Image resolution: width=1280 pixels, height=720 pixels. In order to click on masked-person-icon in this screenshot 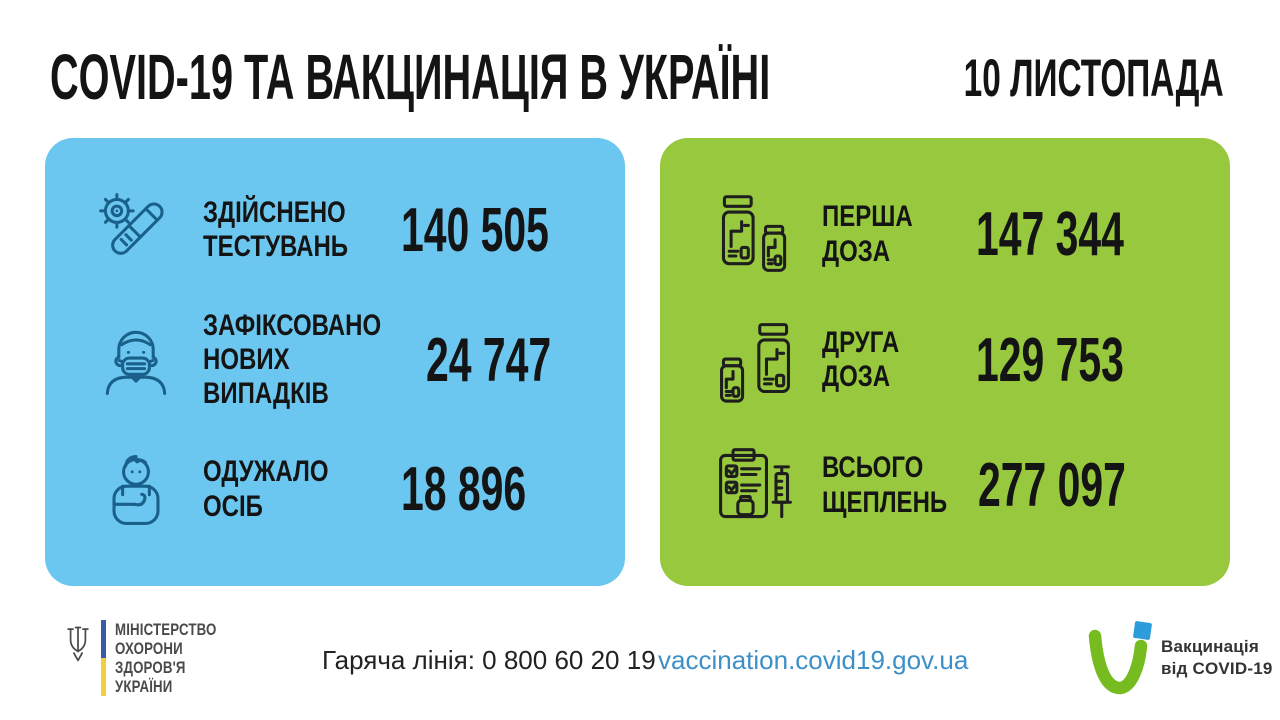, I will do `click(148, 360)`.